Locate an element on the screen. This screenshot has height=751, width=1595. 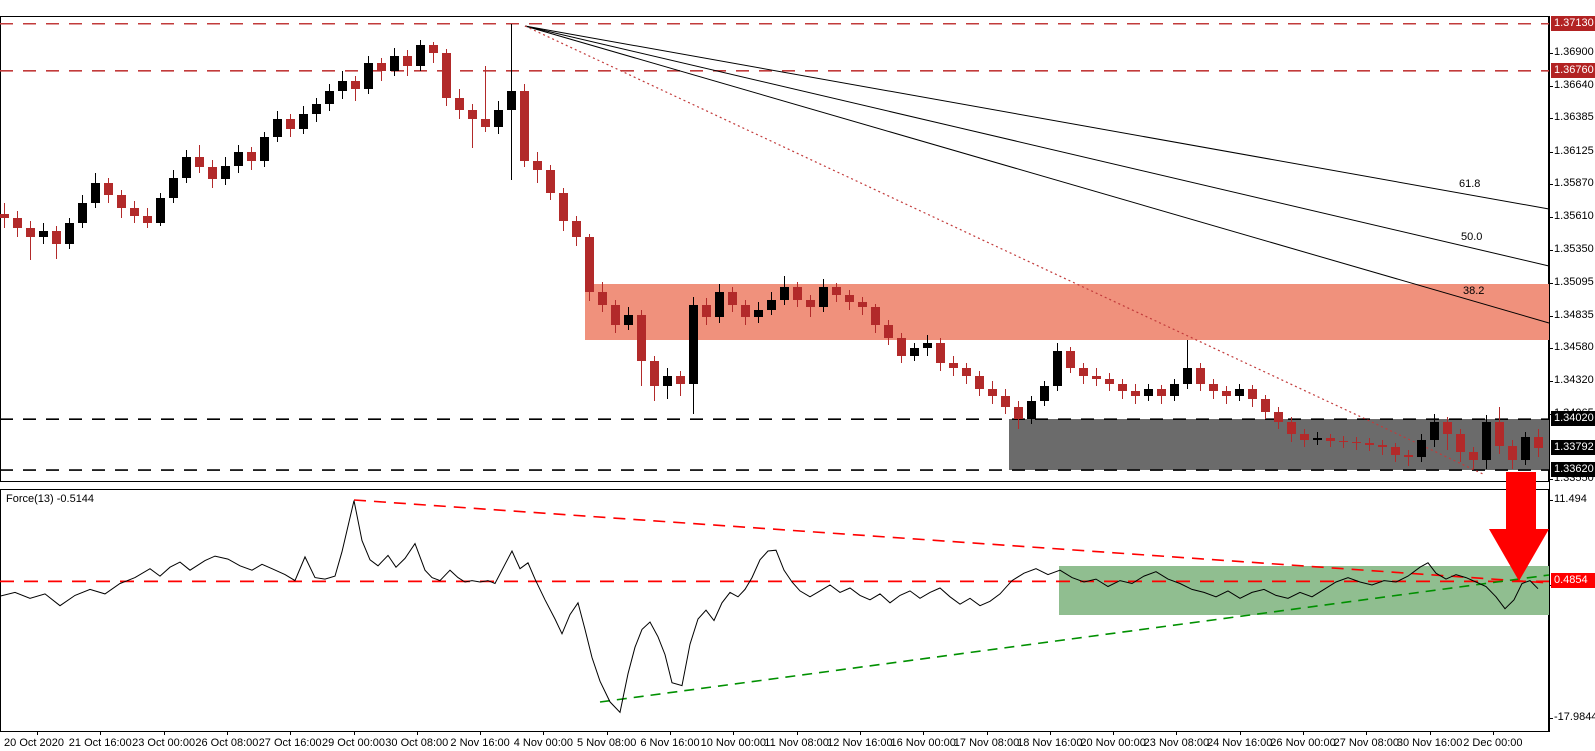
sell-signal-arrow is located at coordinates (1521, 500).